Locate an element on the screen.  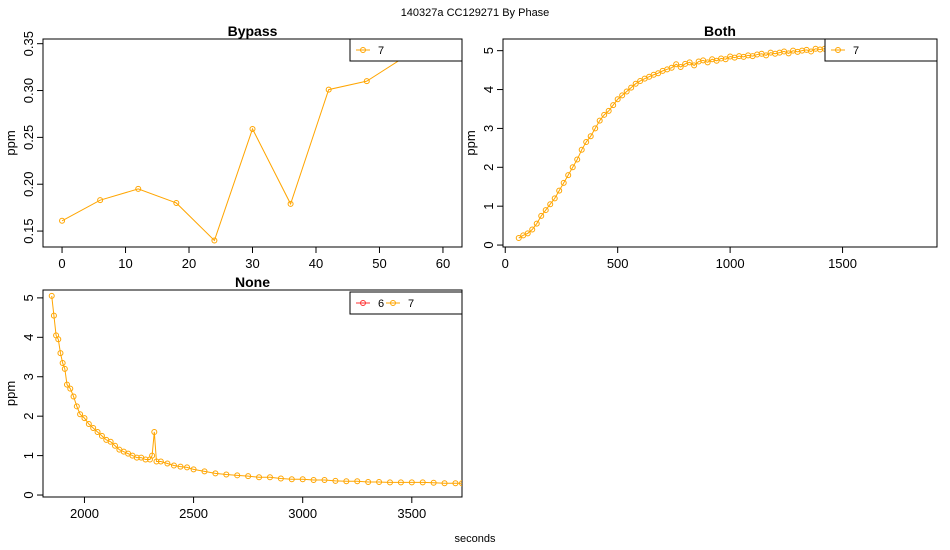
figure-title: 140327a CC129271 By Phase is located at coordinates (475, 13).